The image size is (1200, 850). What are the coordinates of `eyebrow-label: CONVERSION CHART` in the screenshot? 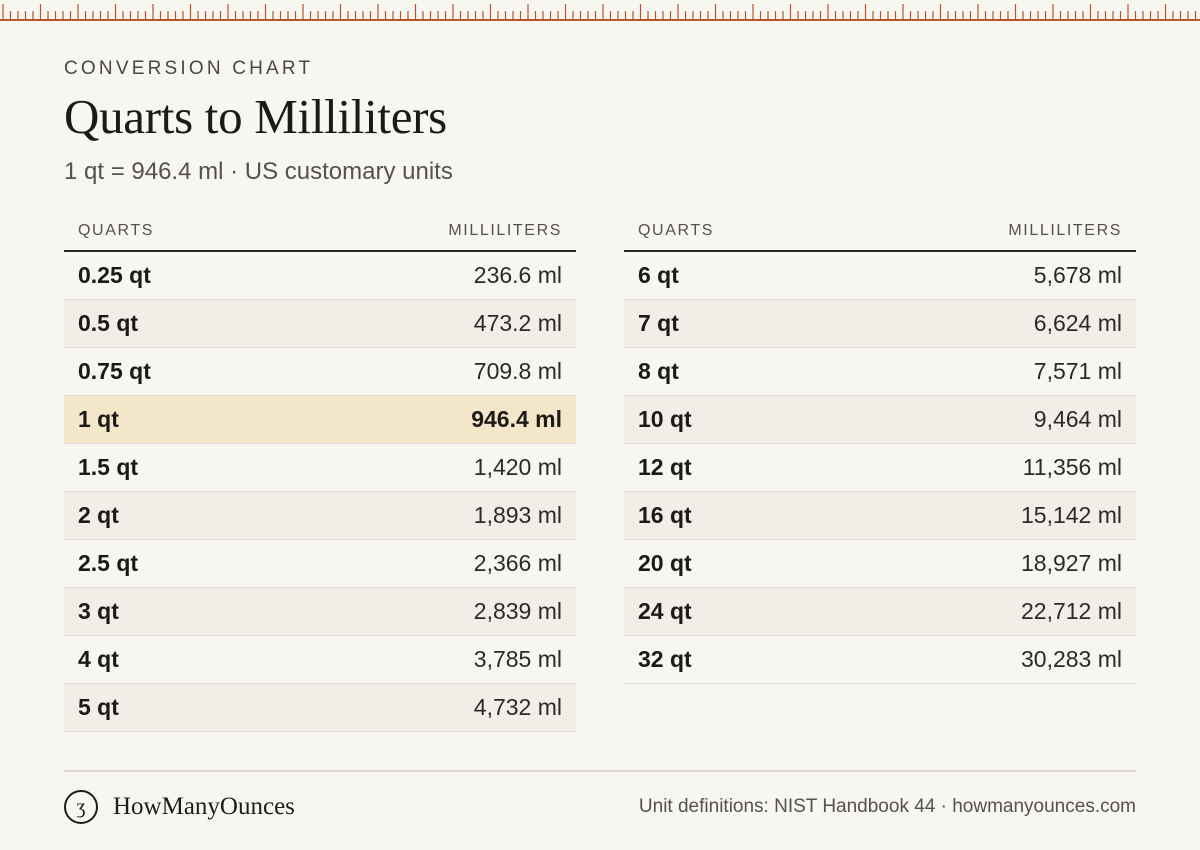 It's located at (189, 68).